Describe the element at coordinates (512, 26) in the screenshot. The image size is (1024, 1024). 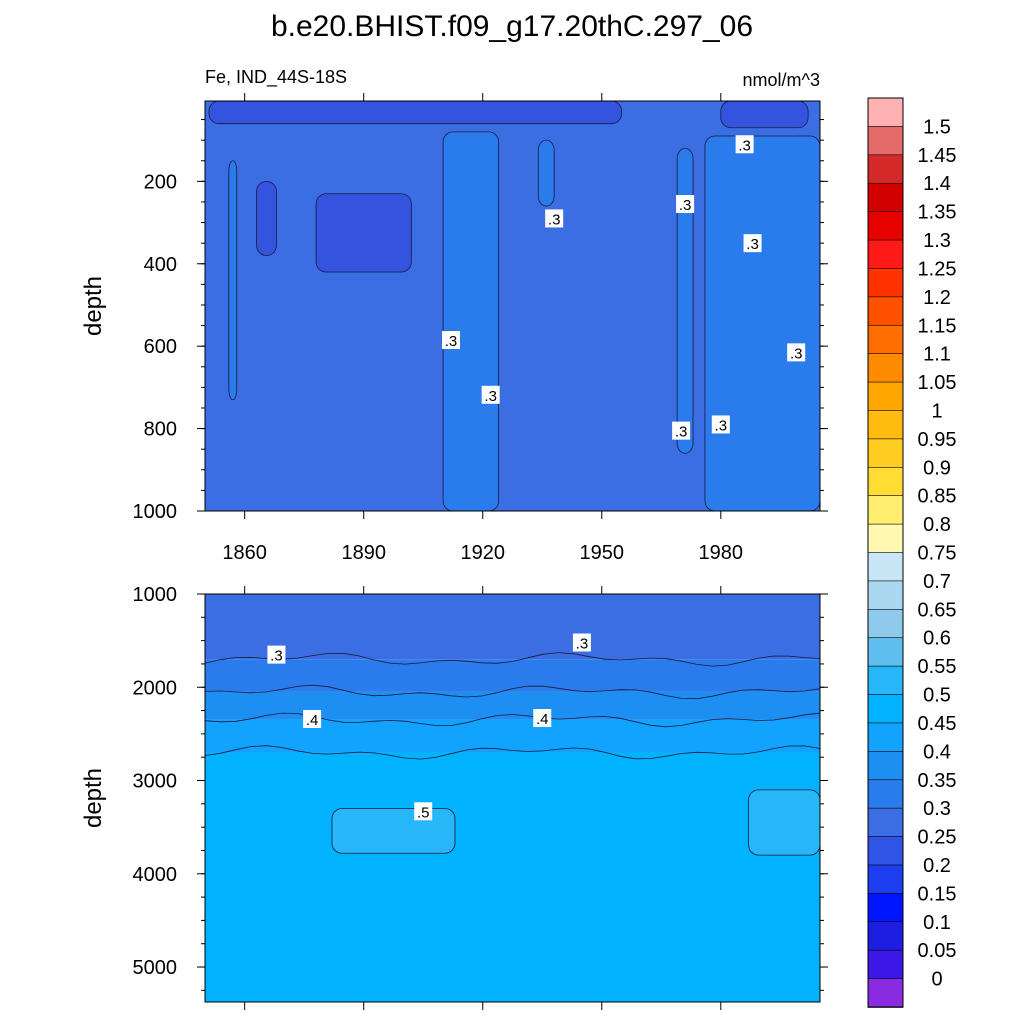
I see `figure-title: b.e20.BHIST.f09_g17.20thC.297_06` at that location.